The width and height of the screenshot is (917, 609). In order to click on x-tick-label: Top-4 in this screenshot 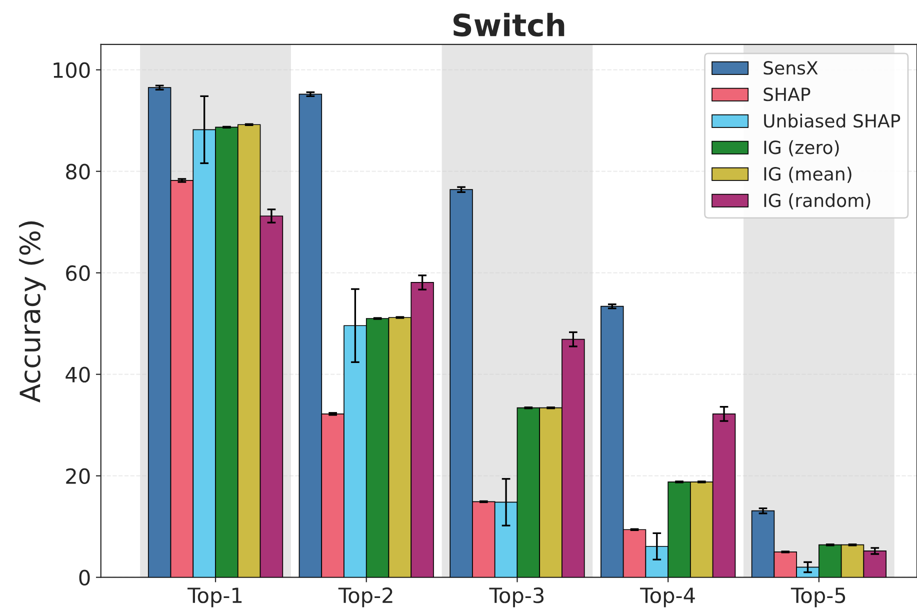, I will do `click(667, 598)`.